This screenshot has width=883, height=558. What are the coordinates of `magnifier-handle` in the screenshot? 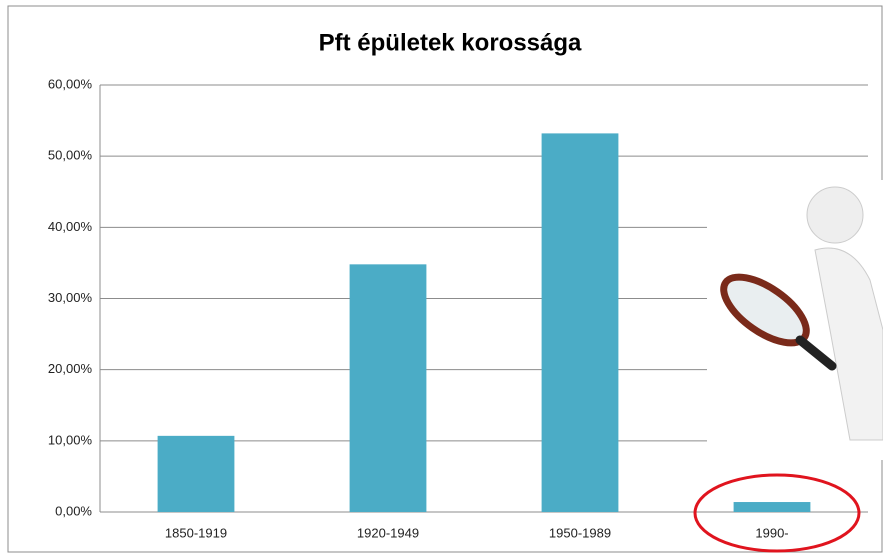 It's located at (816, 353).